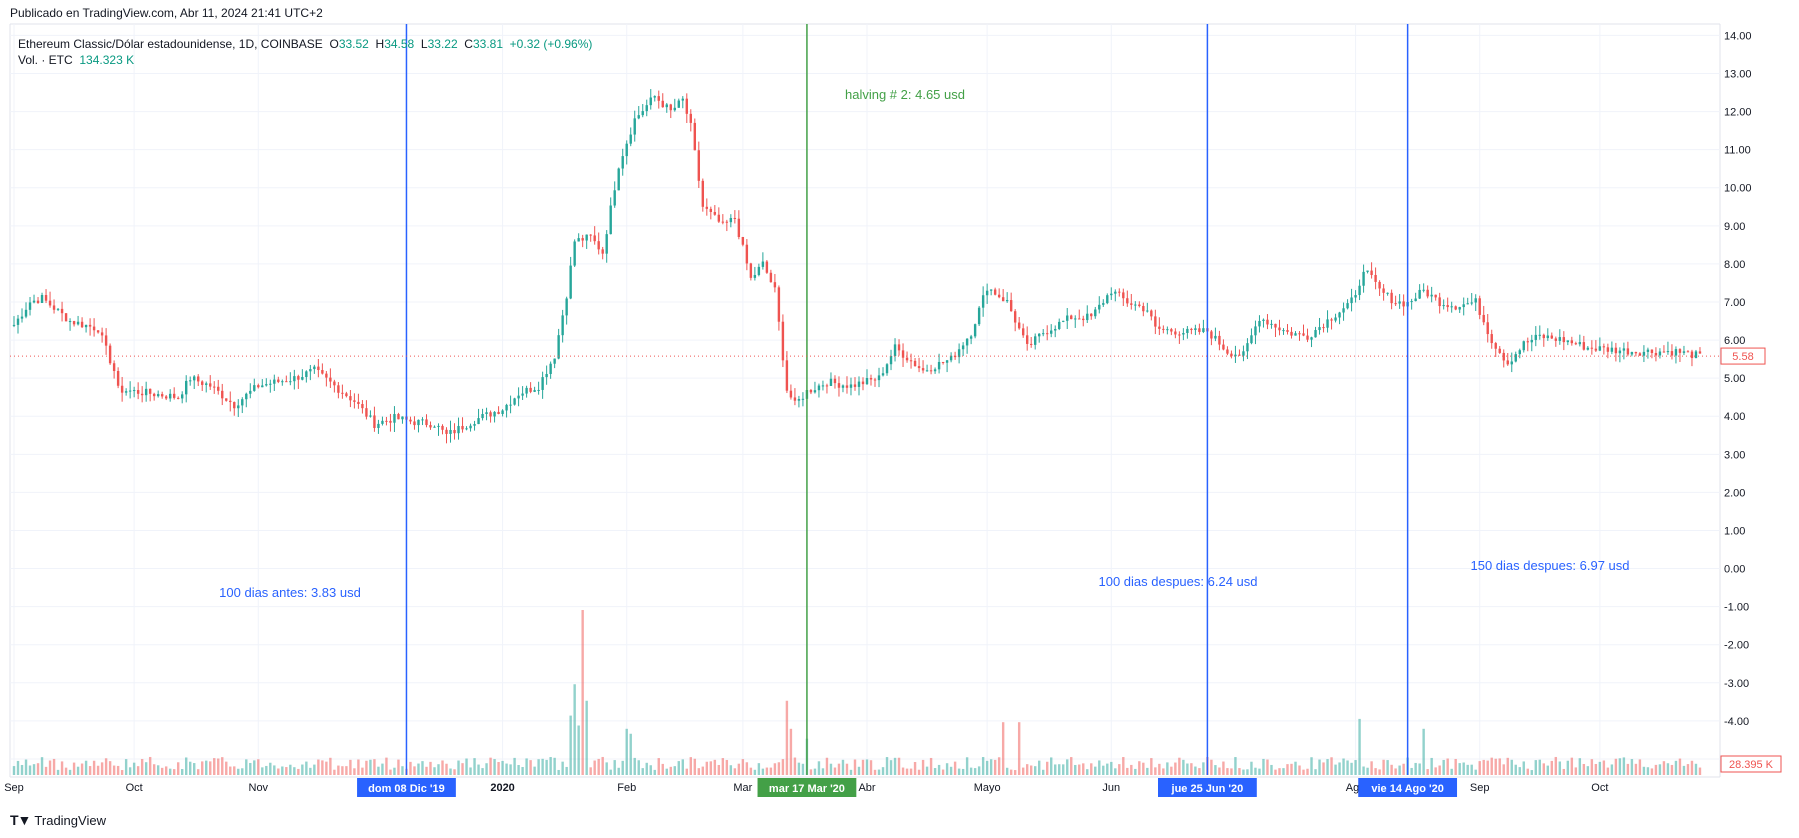 This screenshot has height=838, width=1799. Describe the element at coordinates (1736, 608) in the screenshot. I see `y-tick-label: -1.00` at that location.